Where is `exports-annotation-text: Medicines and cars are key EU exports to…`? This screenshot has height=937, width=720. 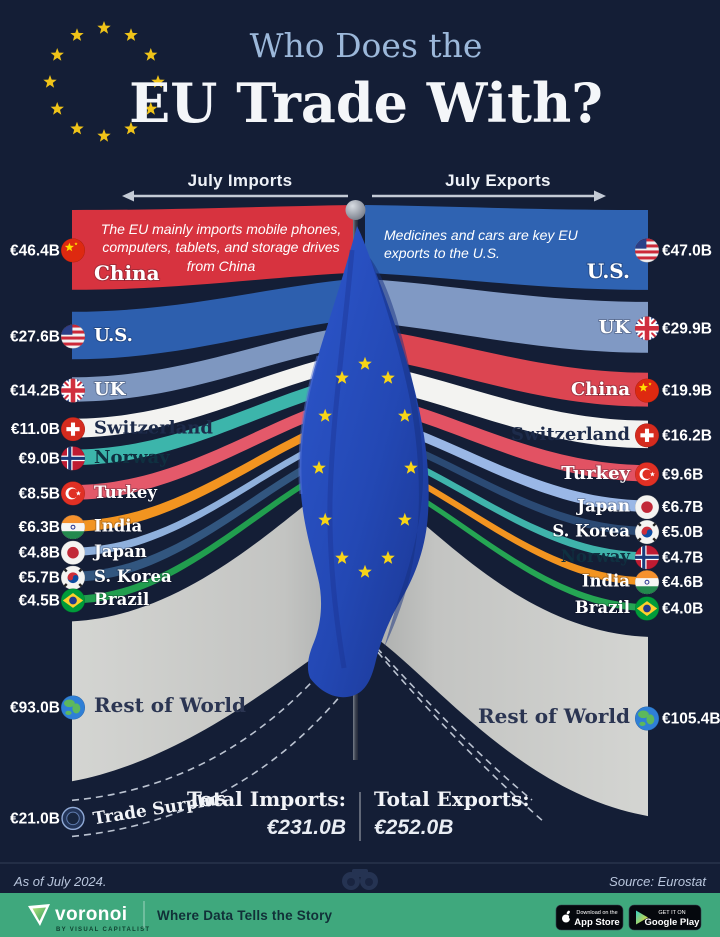
exports-annotation-text: Medicines and cars are key EU exports to… is located at coordinates (481, 244).